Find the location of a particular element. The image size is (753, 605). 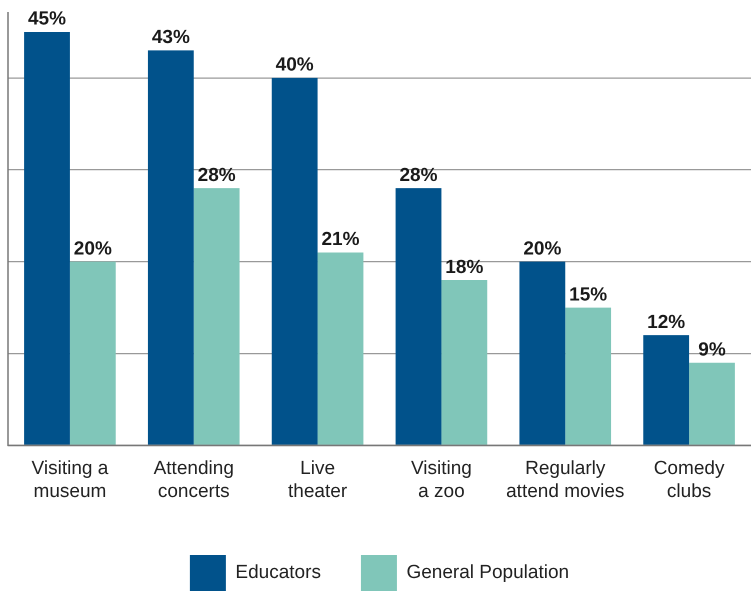

data-label: 40% is located at coordinates (295, 65).